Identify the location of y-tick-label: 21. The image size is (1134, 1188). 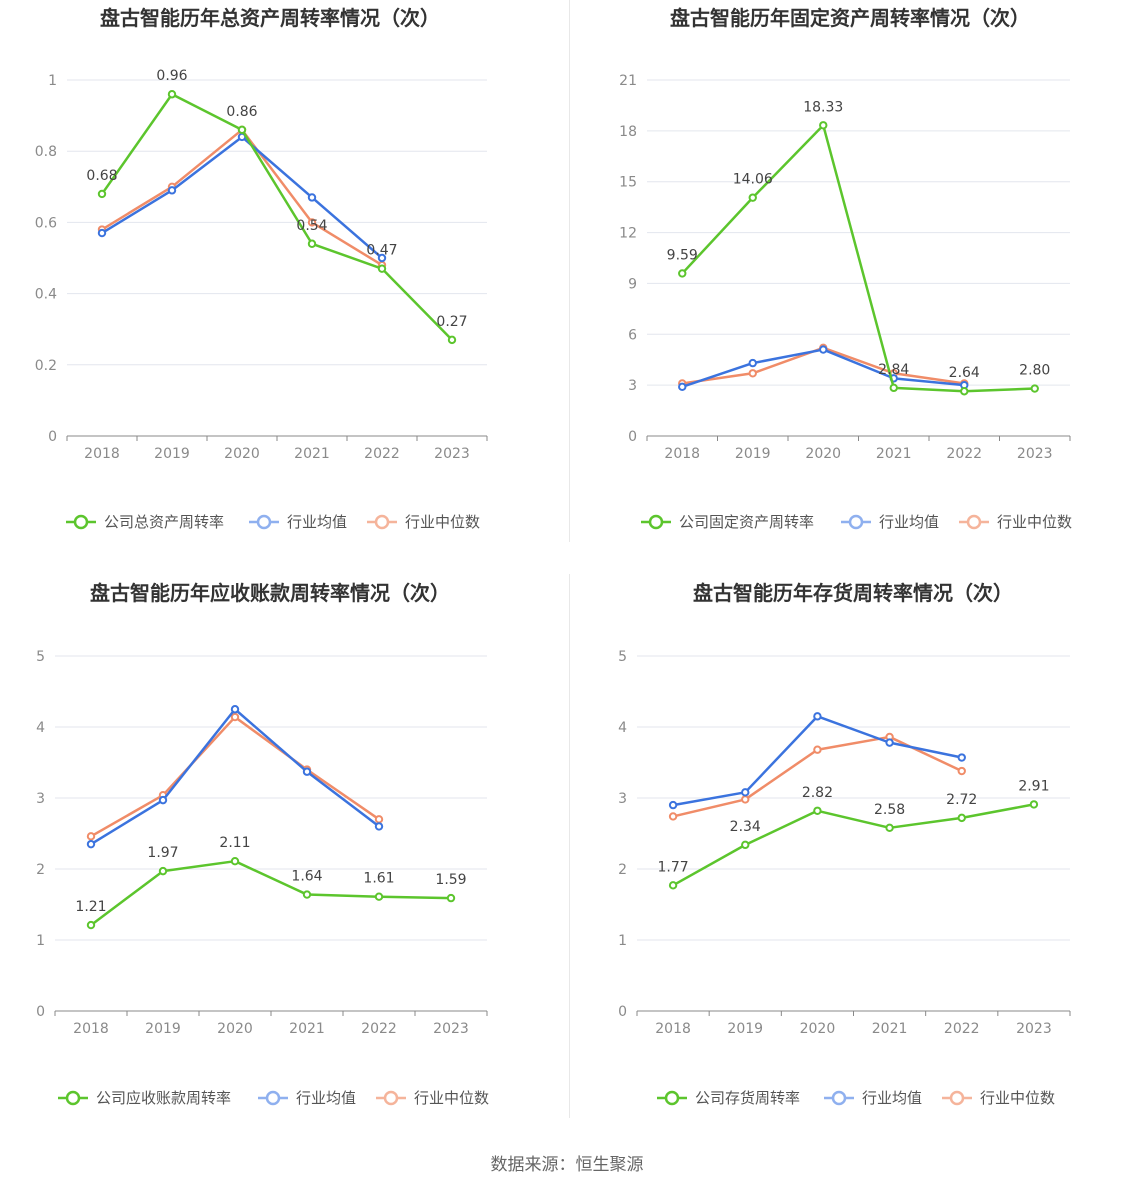
(628, 81).